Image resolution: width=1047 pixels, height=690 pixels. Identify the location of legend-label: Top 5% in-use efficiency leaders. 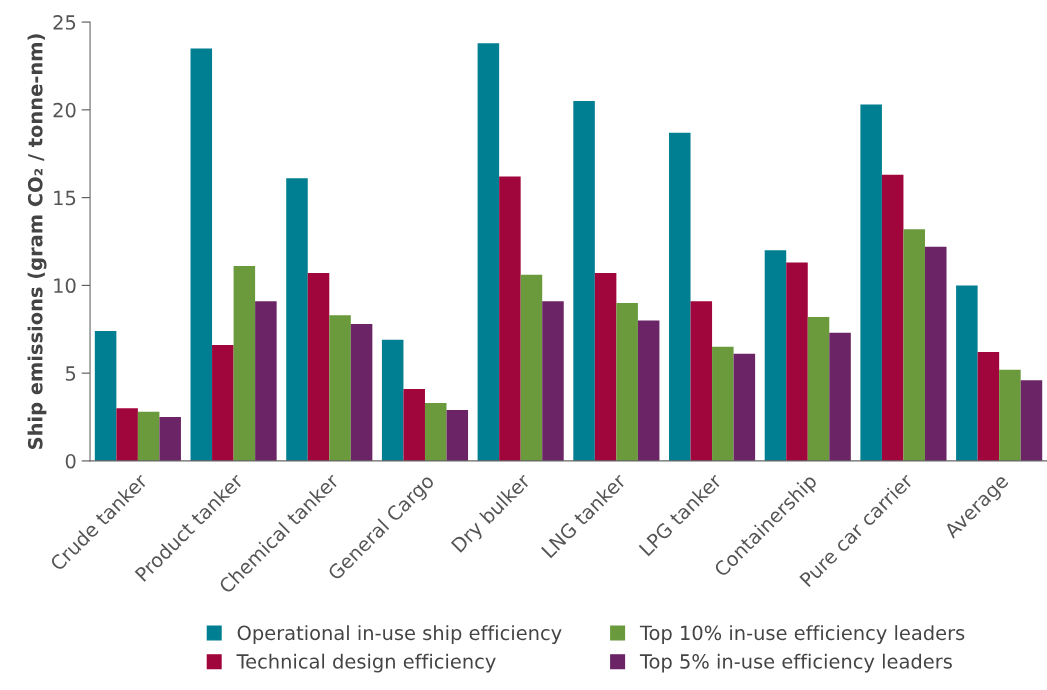
(795, 663).